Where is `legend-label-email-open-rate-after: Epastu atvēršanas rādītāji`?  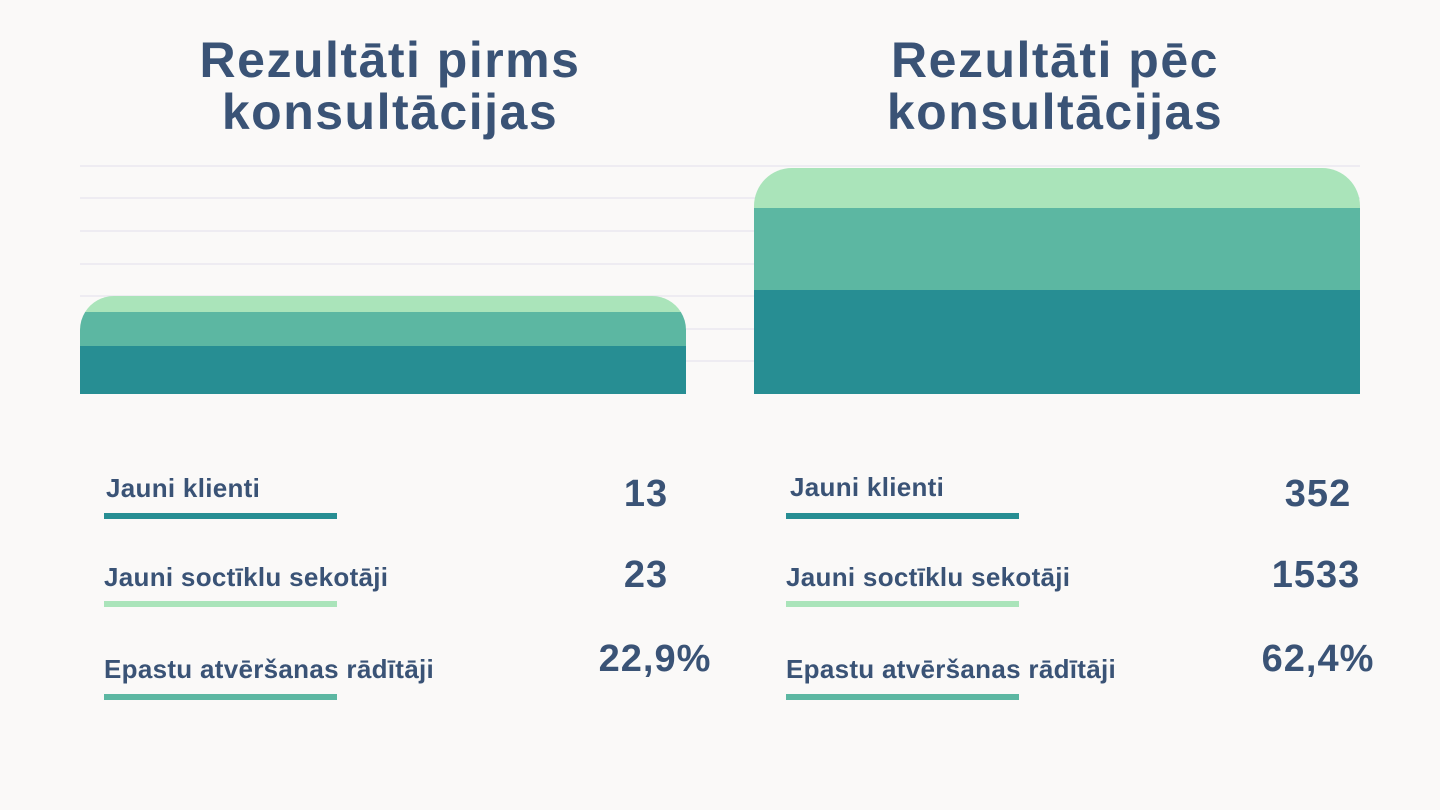
legend-label-email-open-rate-after: Epastu atvēršanas rādītāji is located at coordinates (951, 669).